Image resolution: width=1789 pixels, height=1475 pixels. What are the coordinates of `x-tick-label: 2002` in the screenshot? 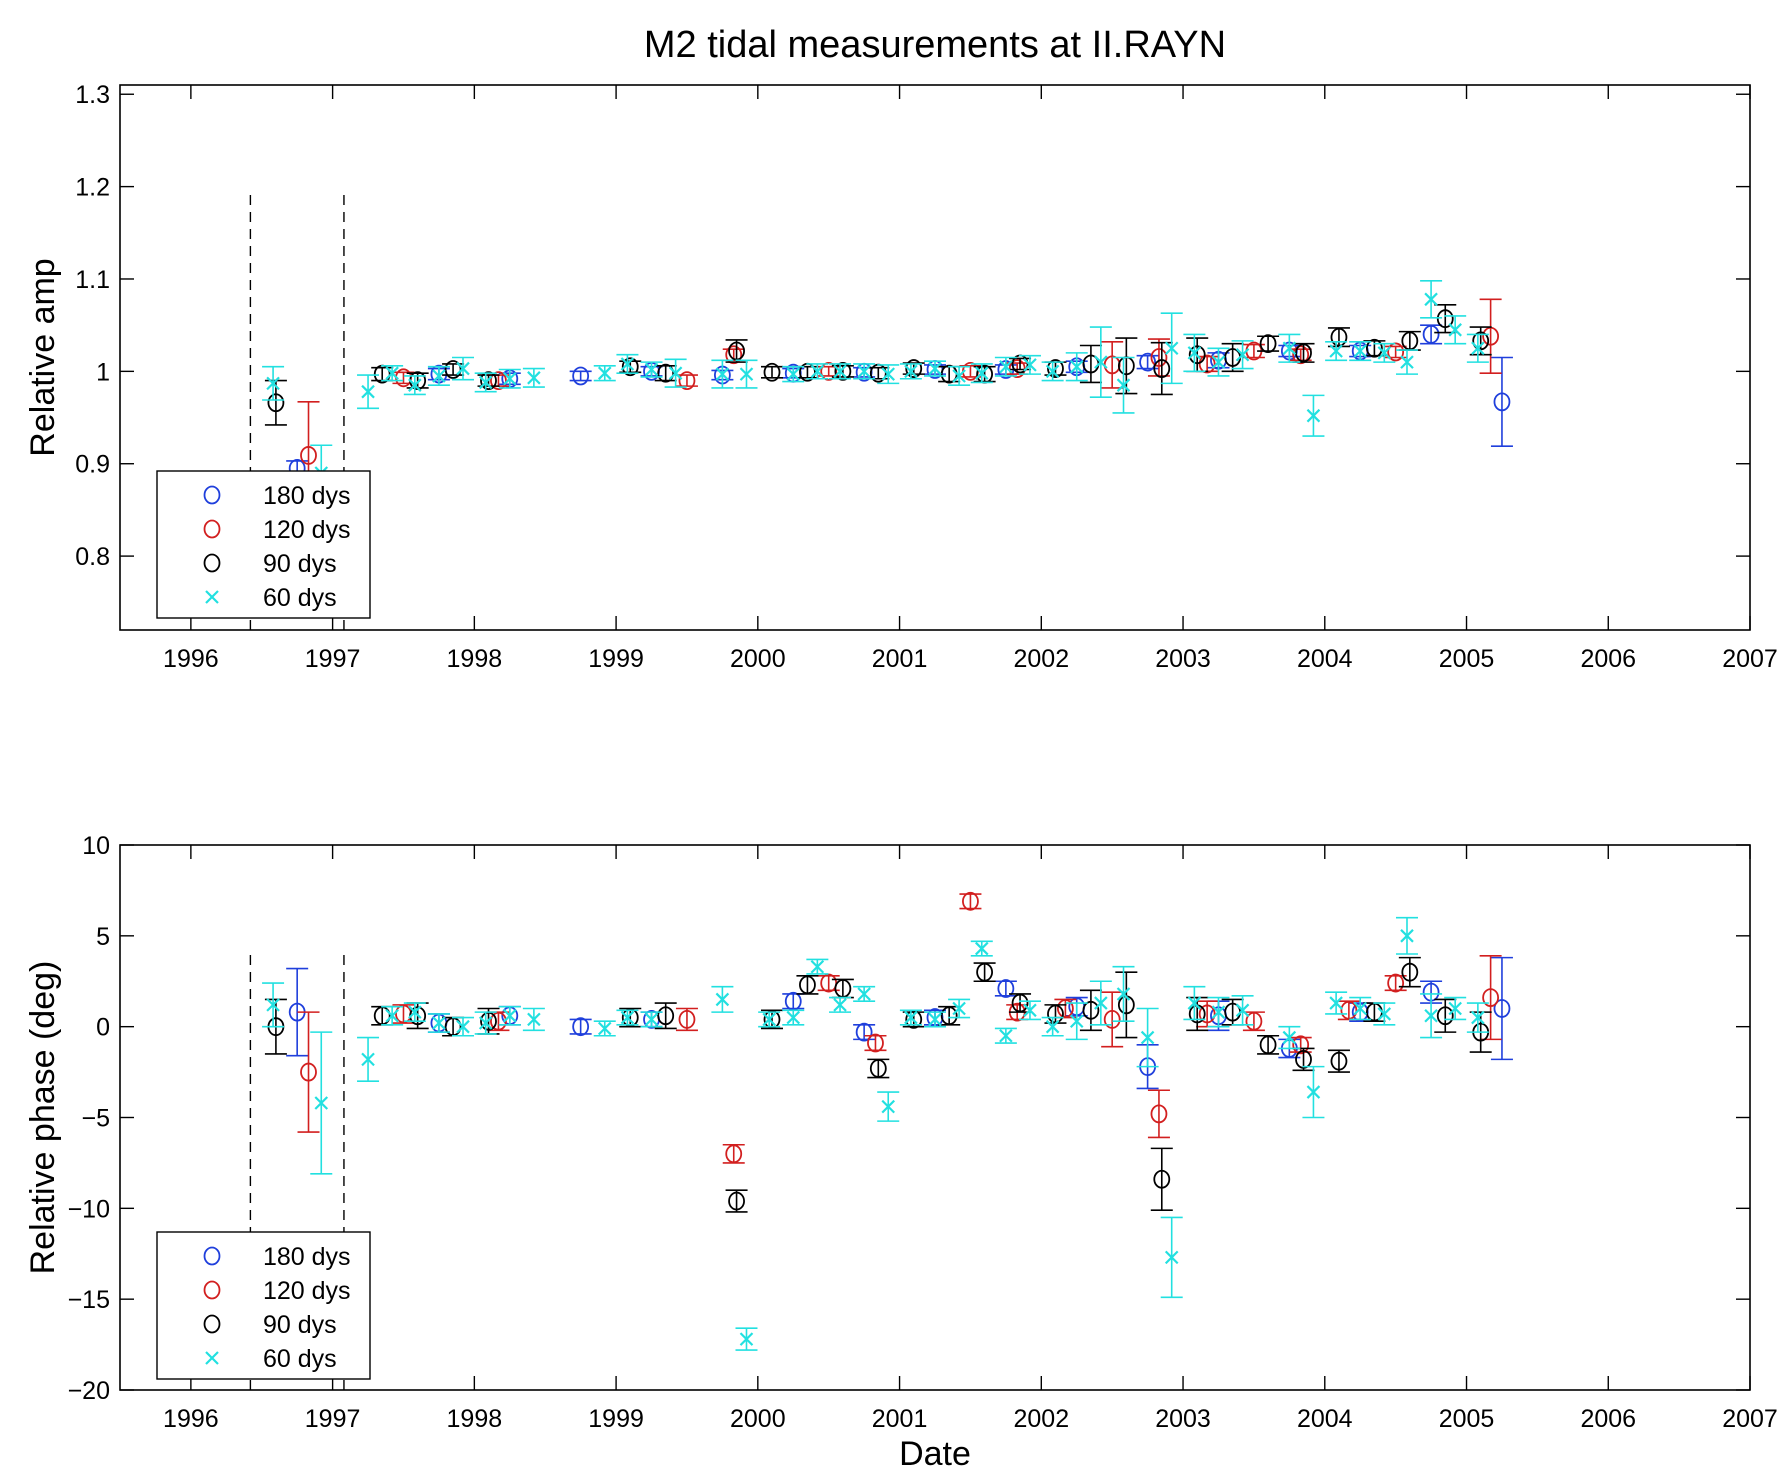 It's located at (1041, 659).